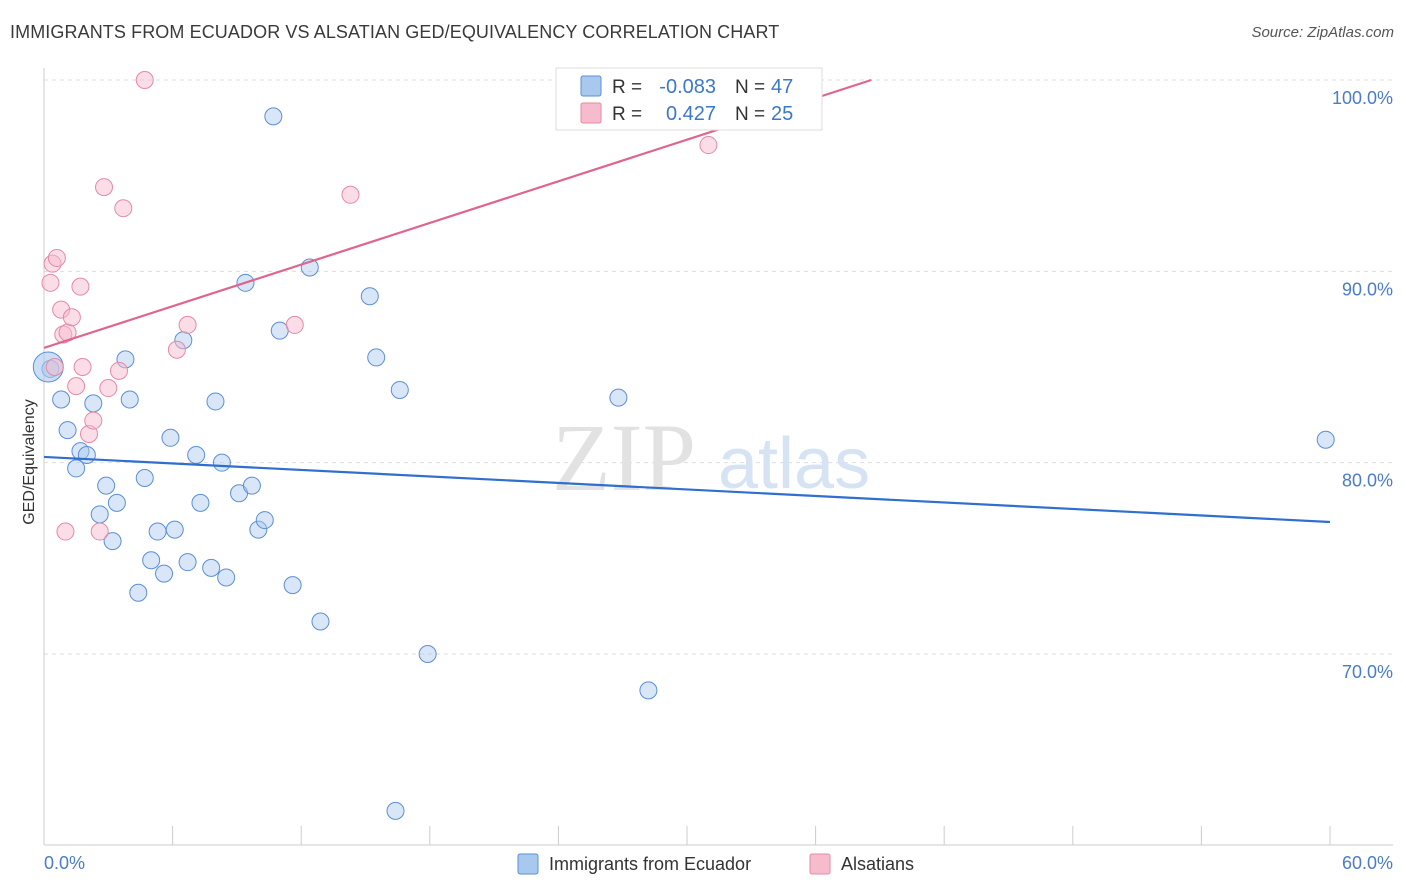 This screenshot has width=1406, height=892. What do you see at coordinates (877, 864) in the screenshot?
I see `bottom-legend-label-alsatians: Alsatians` at bounding box center [877, 864].